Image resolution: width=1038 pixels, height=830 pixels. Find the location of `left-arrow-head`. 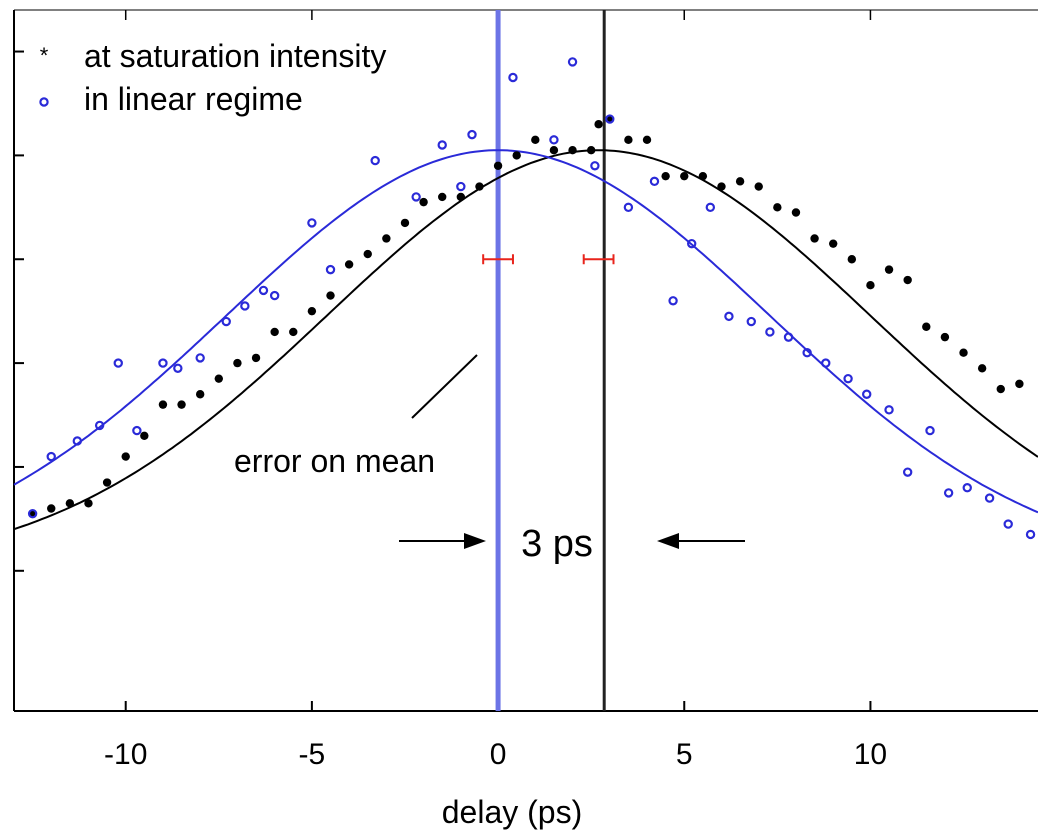

left-arrow-head is located at coordinates (475, 541).